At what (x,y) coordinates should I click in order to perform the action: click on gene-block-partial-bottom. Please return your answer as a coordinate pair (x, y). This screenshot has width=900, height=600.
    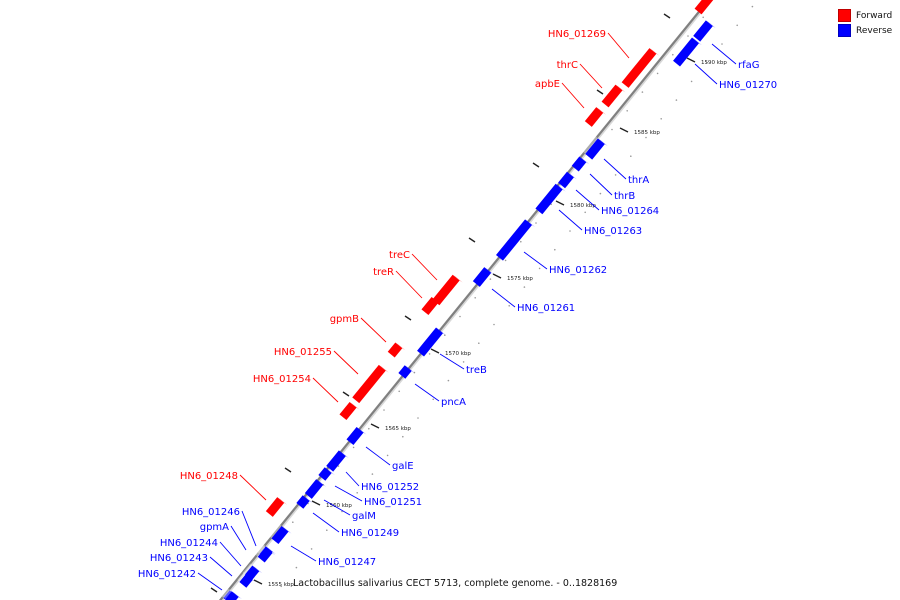
    Looking at the image, I should click on (232, 594).